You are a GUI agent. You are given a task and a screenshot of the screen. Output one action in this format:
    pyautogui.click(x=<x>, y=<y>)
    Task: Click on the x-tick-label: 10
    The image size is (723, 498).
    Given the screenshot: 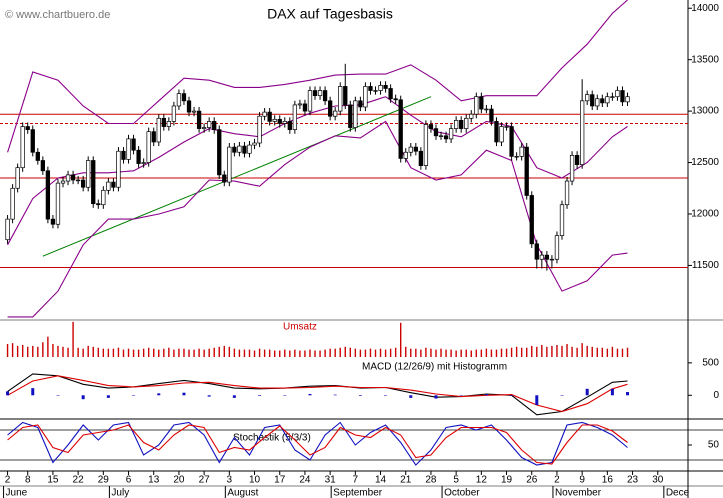 What is the action you would take?
    pyautogui.click(x=255, y=480)
    